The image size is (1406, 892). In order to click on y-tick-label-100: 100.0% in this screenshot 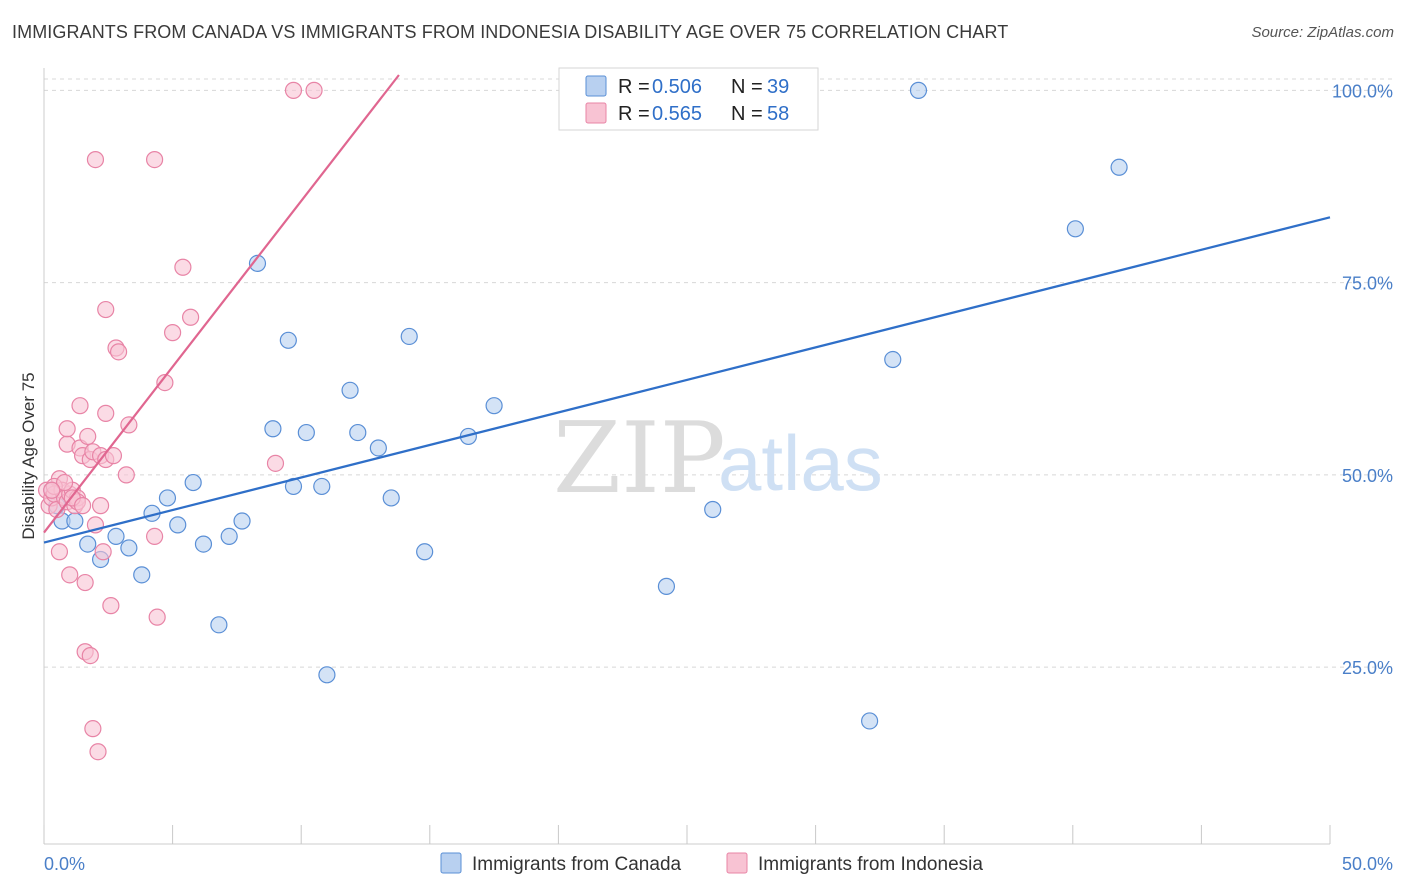, I will do `click(1362, 91)`.